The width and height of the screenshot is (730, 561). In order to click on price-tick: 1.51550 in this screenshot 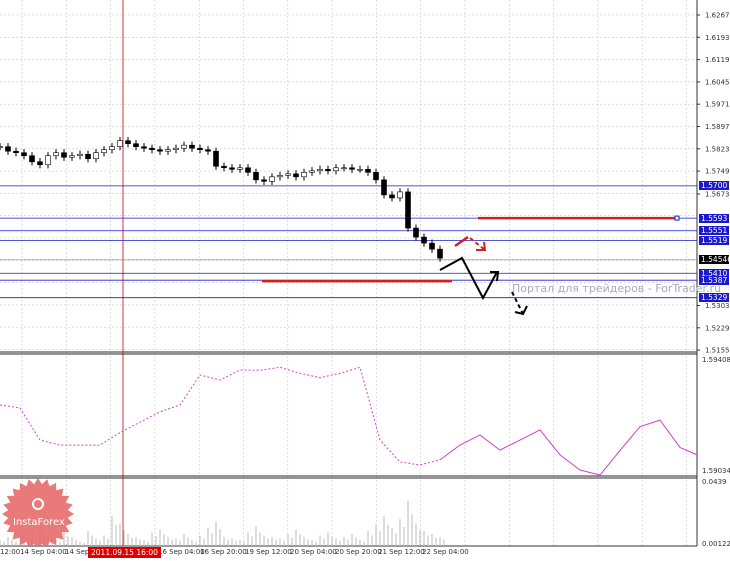, I will do `click(717, 351)`.